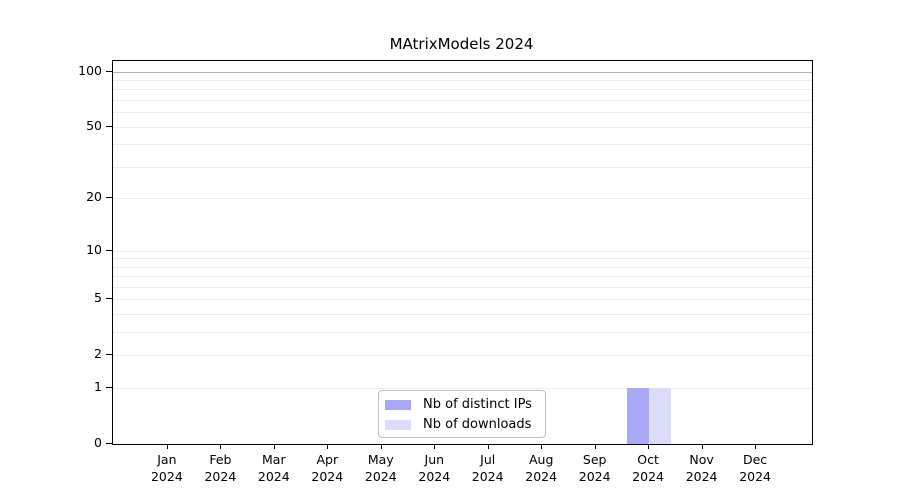  I want to click on y-axis-tick-label: 100, so click(90, 70).